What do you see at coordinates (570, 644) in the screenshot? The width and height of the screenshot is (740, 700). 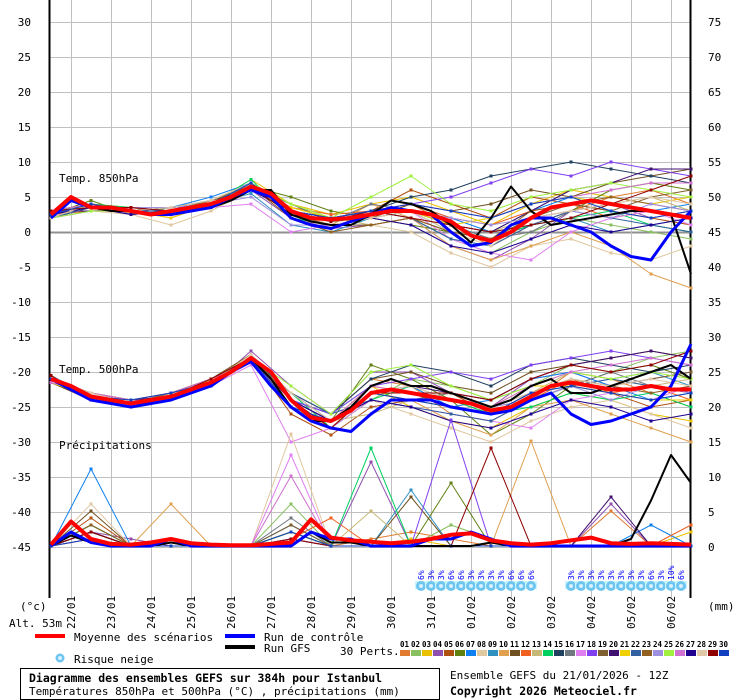 I see `pert-id-label: 16` at bounding box center [570, 644].